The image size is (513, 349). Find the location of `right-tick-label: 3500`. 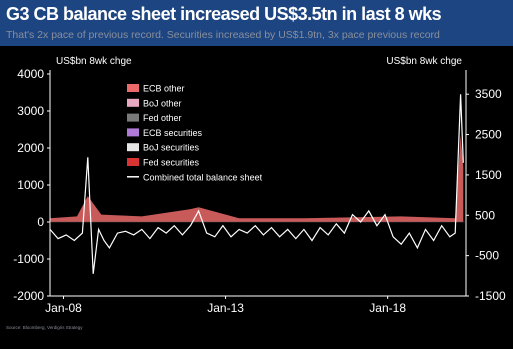

right-tick-label: 3500 is located at coordinates (488, 94).